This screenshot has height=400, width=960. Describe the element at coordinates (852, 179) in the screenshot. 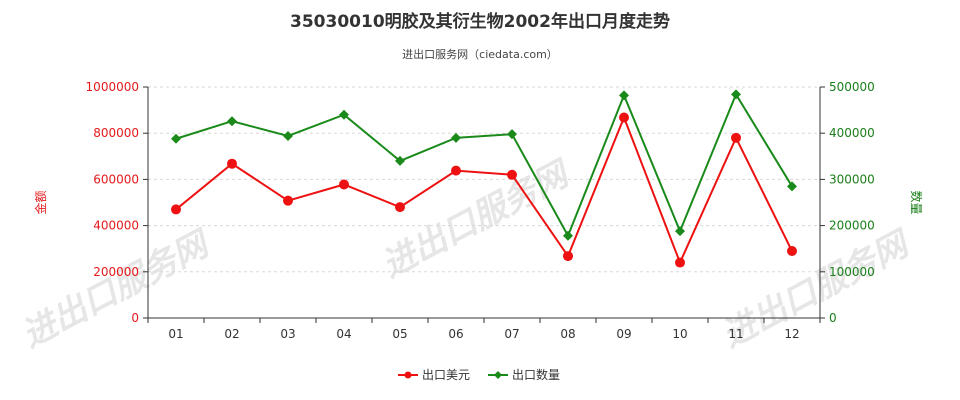

I see `y-right-tick-label: 300000` at that location.